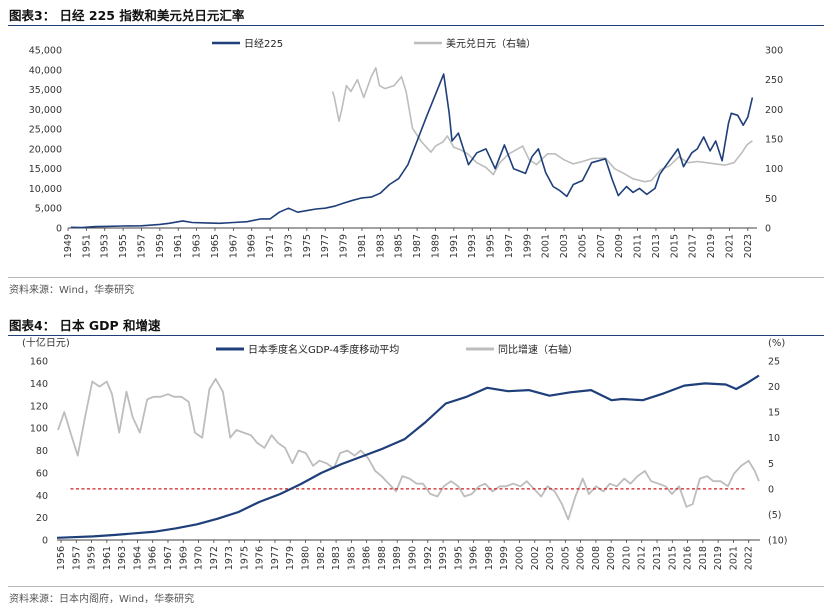  What do you see at coordinates (693, 246) in the screenshot?
I see `x-tick-label: 2017` at bounding box center [693, 246].